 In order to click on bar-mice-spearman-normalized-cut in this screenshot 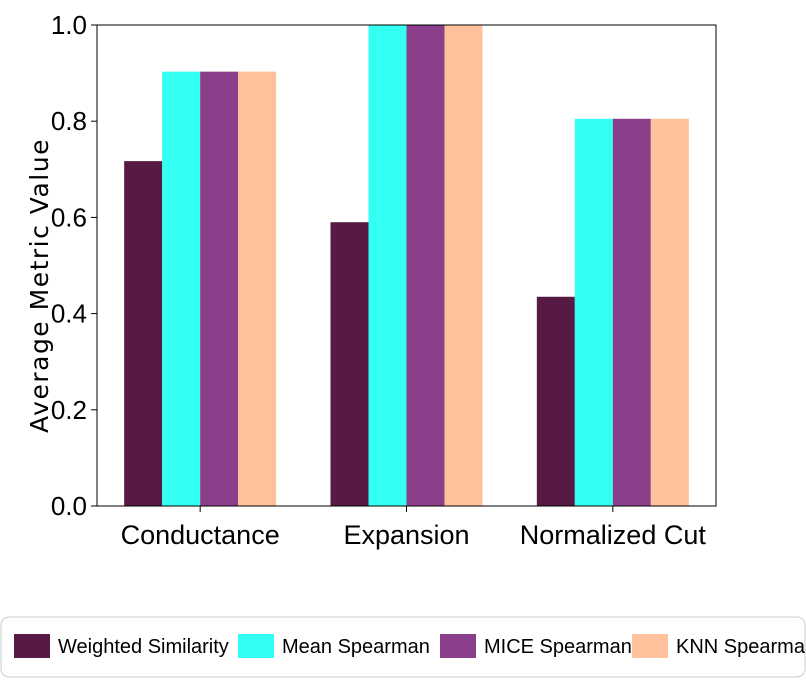, I will do `click(631, 312)`.